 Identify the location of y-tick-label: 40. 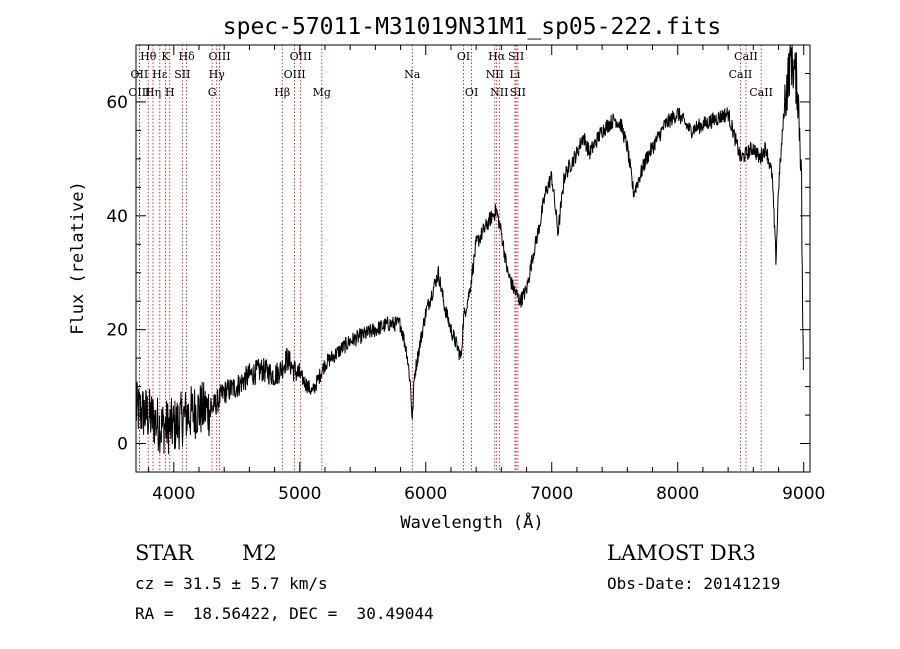
(117, 217).